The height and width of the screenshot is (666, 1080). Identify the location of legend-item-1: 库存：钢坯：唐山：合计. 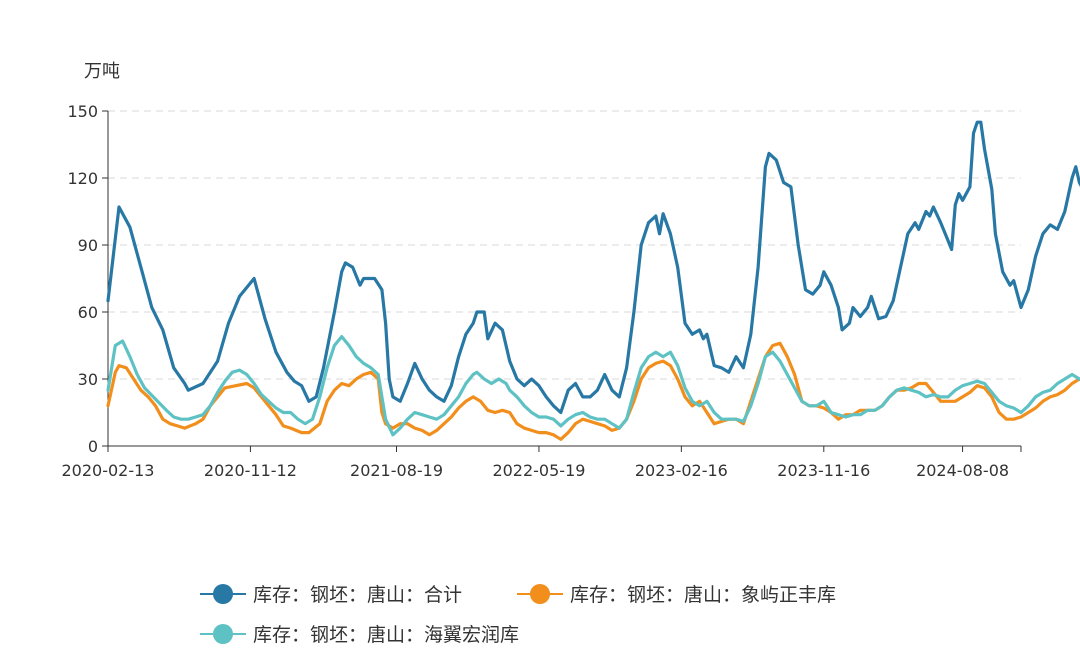
(331, 595).